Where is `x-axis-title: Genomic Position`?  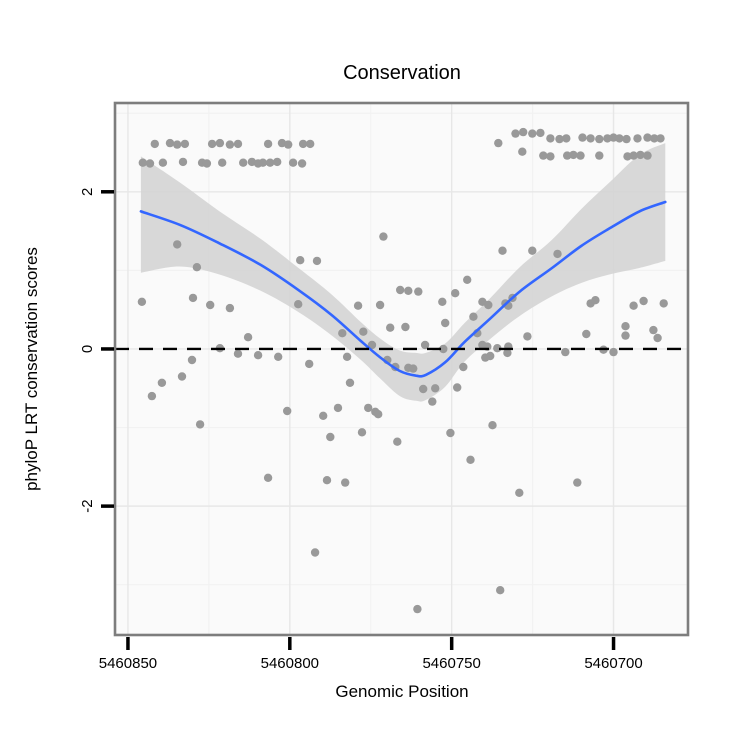
x-axis-title: Genomic Position is located at coordinates (402, 691).